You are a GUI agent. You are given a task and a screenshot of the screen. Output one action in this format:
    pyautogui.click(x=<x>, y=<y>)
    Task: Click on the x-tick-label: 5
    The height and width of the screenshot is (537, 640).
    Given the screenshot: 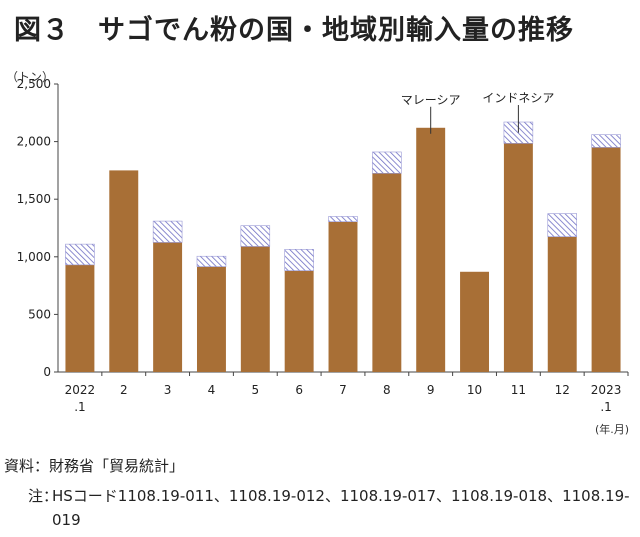 What is the action you would take?
    pyautogui.click(x=255, y=390)
    